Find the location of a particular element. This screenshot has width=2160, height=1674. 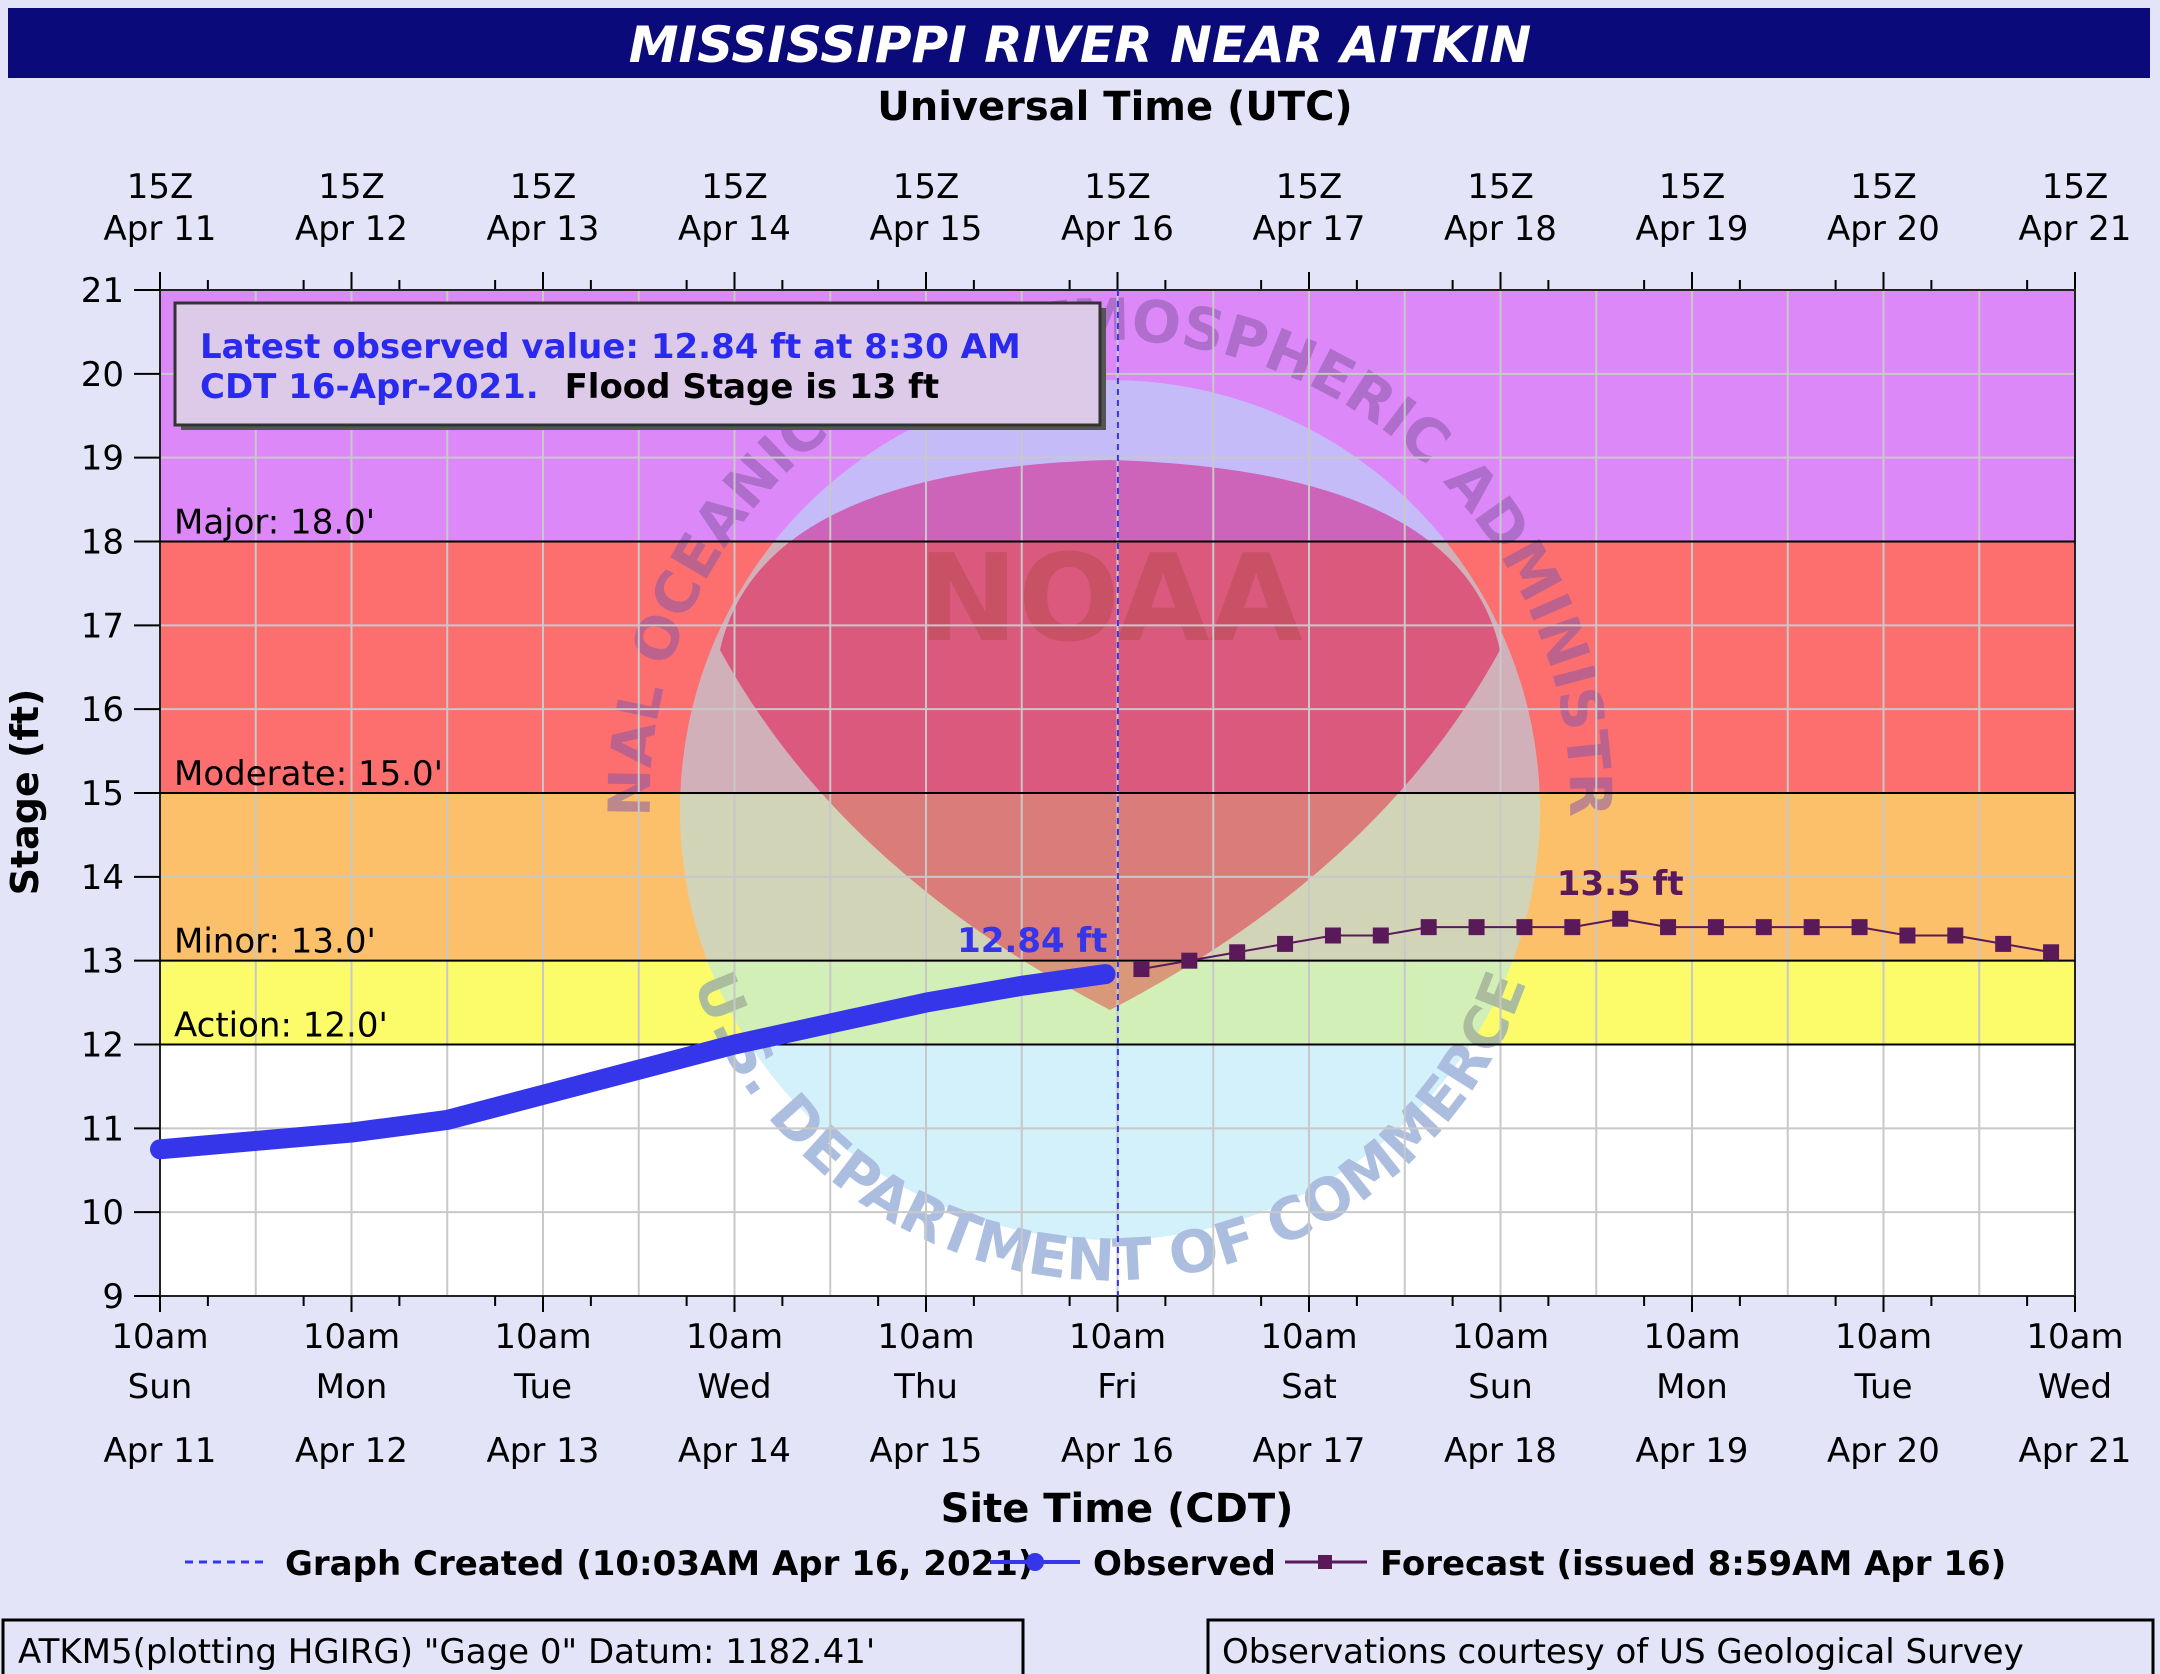

legend-forecast-label: Forecast (issued 8:59AM Apr 16) is located at coordinates (1693, 1564).